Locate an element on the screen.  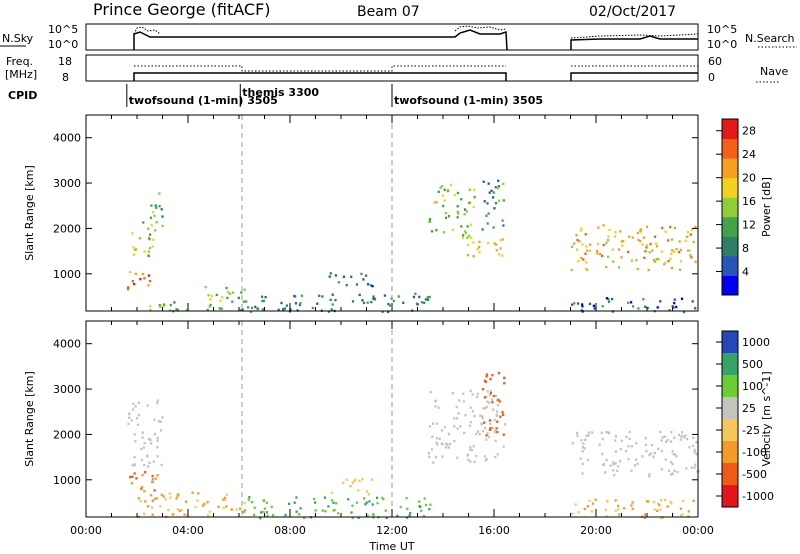
freq-label-1: Freq. is located at coordinates (19, 61).